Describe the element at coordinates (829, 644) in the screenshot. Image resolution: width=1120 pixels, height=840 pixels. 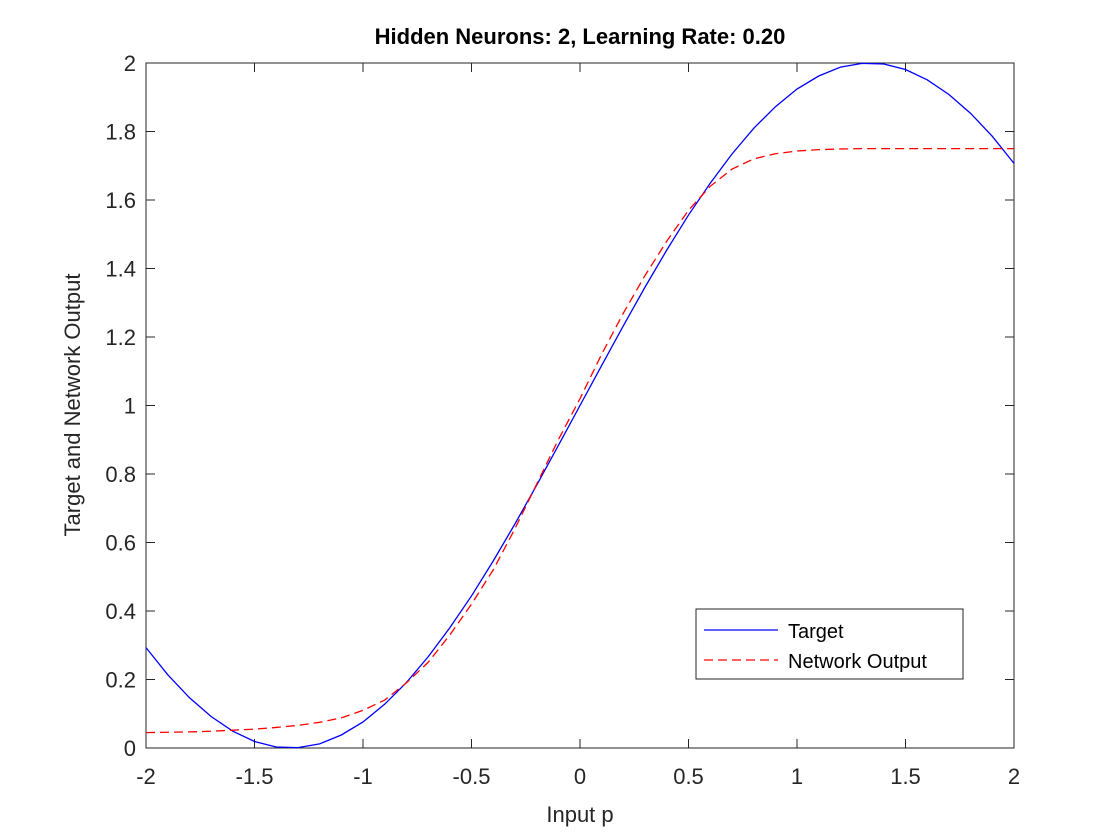
I see `legend-box` at that location.